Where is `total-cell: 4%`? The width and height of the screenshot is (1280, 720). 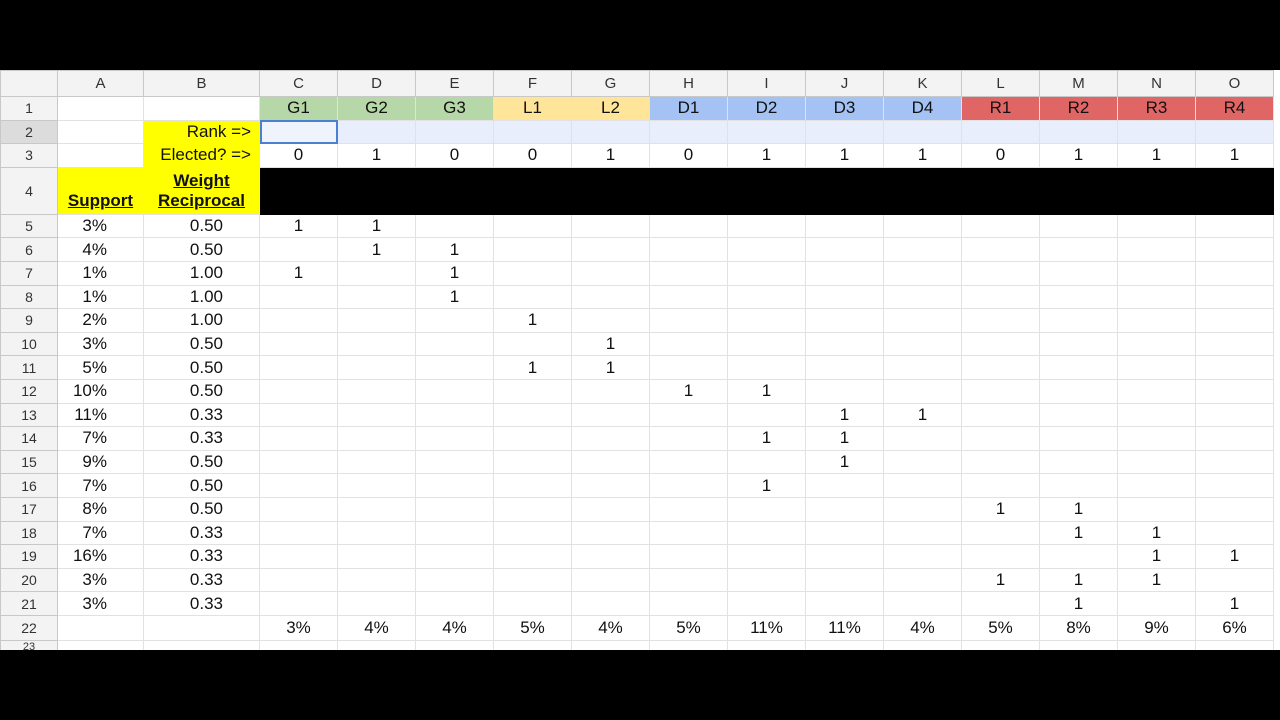 total-cell: 4% is located at coordinates (454, 627).